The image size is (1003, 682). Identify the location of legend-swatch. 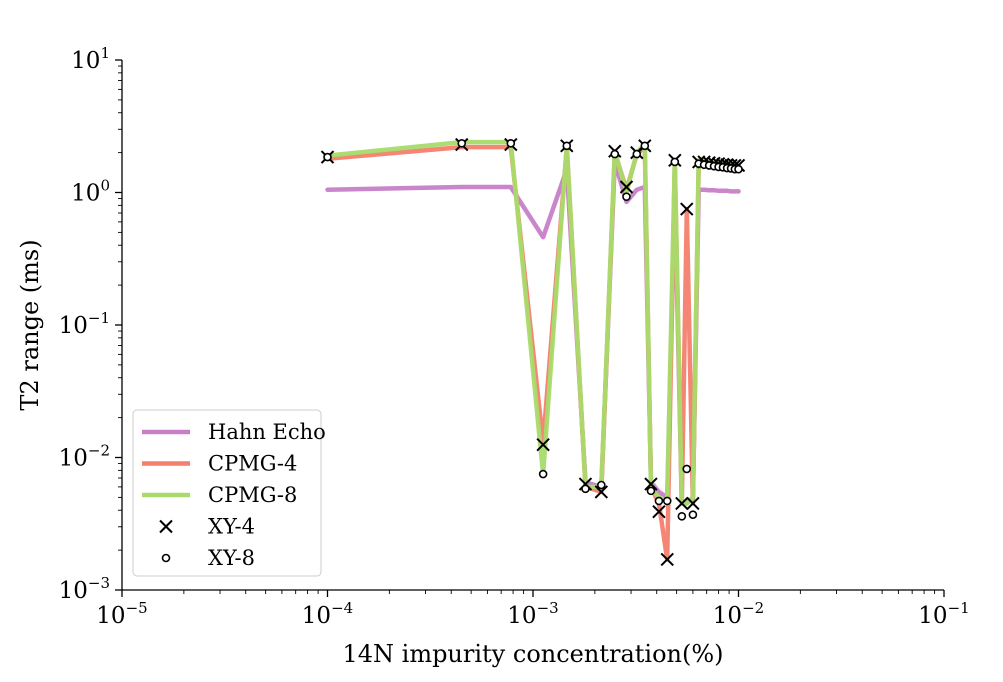
(166, 558).